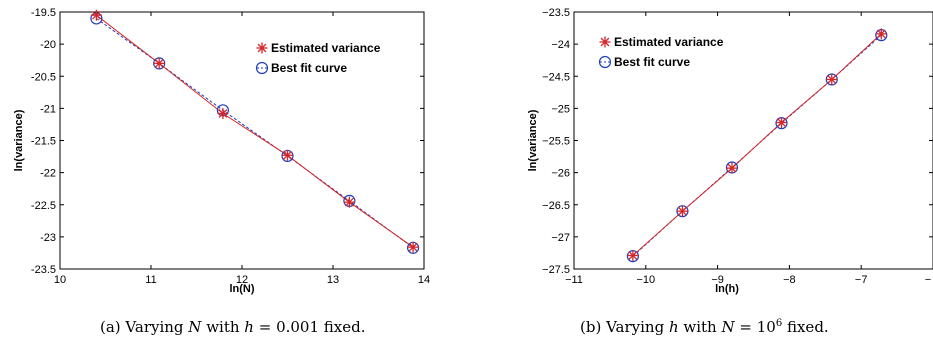 The image size is (933, 344). What do you see at coordinates (717, 280) in the screenshot?
I see `x-tick-label: −9` at bounding box center [717, 280].